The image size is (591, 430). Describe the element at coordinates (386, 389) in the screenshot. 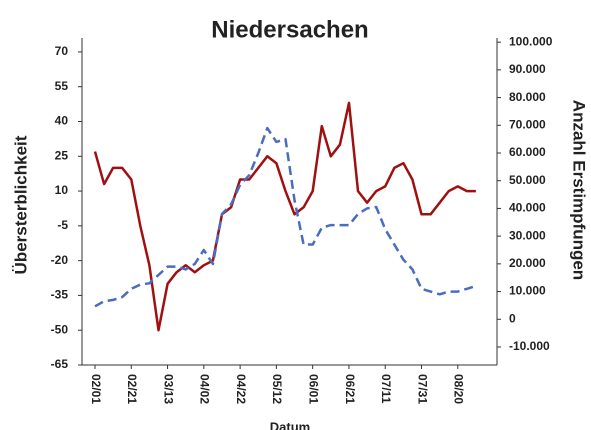

I see `x-tick-label: 07/11` at that location.